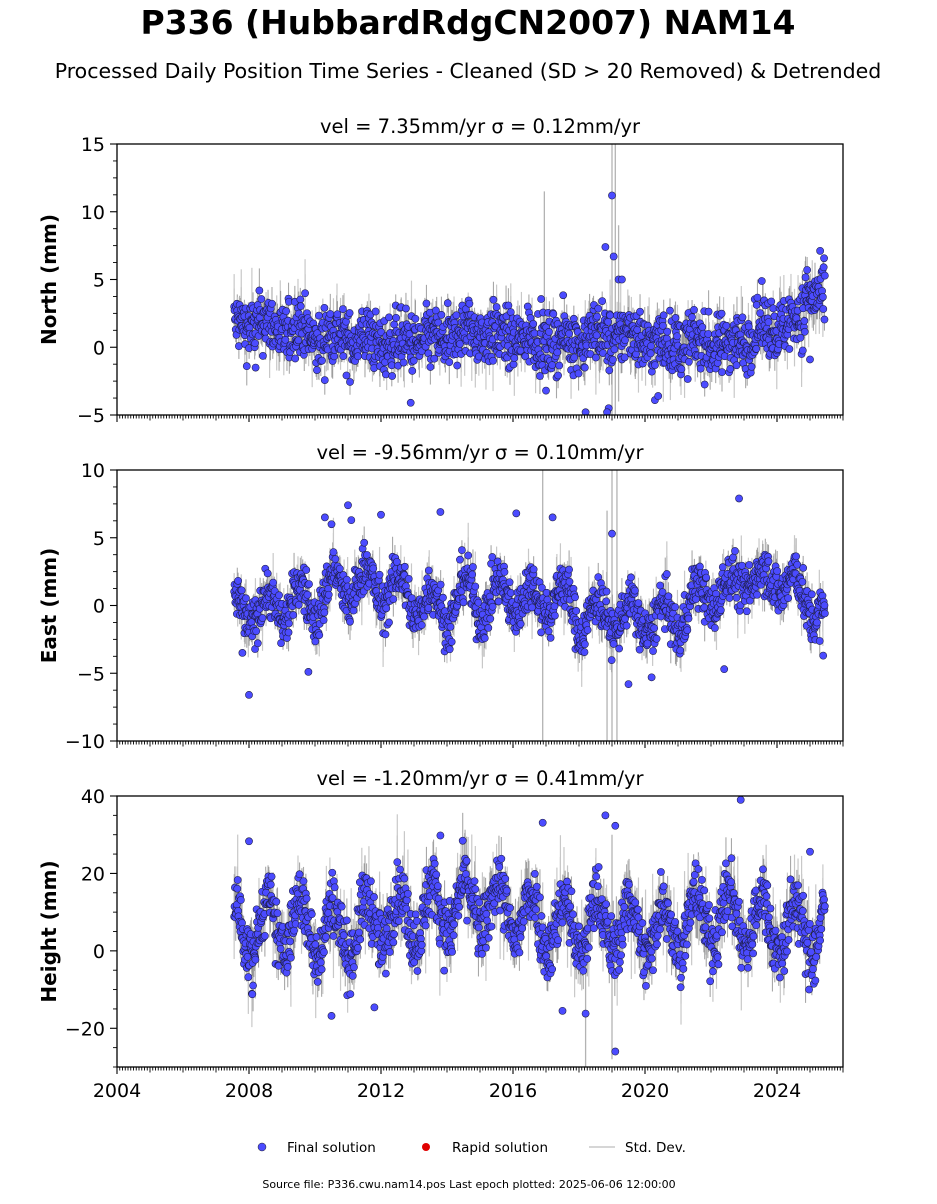  Describe the element at coordinates (99, 348) in the screenshot. I see `y-tick-label: 0` at that location.